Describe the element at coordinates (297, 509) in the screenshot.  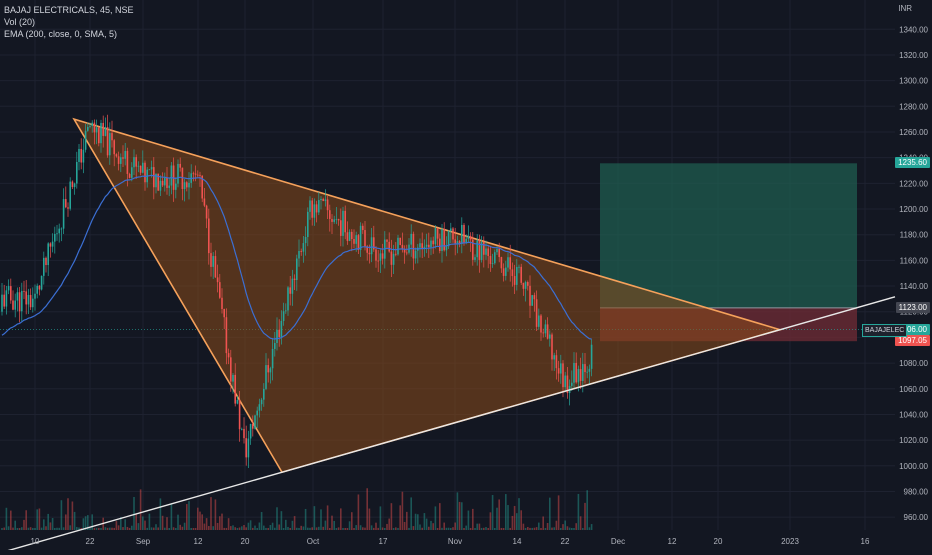
I see `volume-bars` at that location.